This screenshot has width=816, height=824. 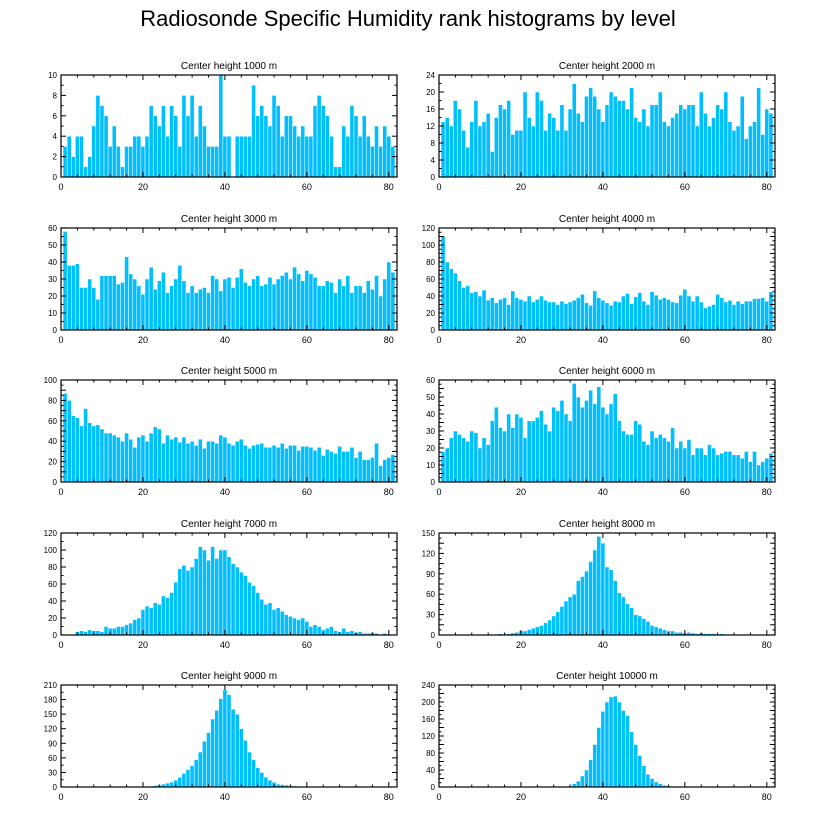 I want to click on chart-2-xtick-label: 80, so click(x=767, y=187).